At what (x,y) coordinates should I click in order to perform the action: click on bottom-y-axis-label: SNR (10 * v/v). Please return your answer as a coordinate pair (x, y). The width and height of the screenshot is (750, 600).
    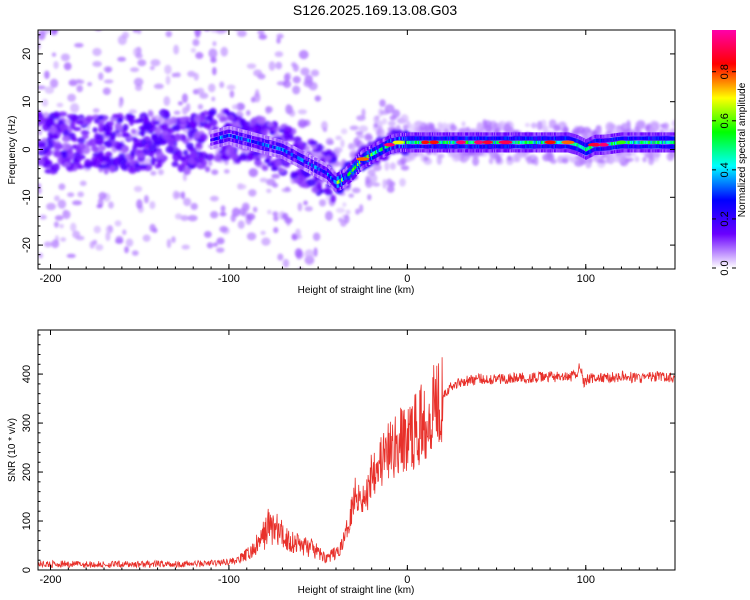
    Looking at the image, I should click on (12, 450).